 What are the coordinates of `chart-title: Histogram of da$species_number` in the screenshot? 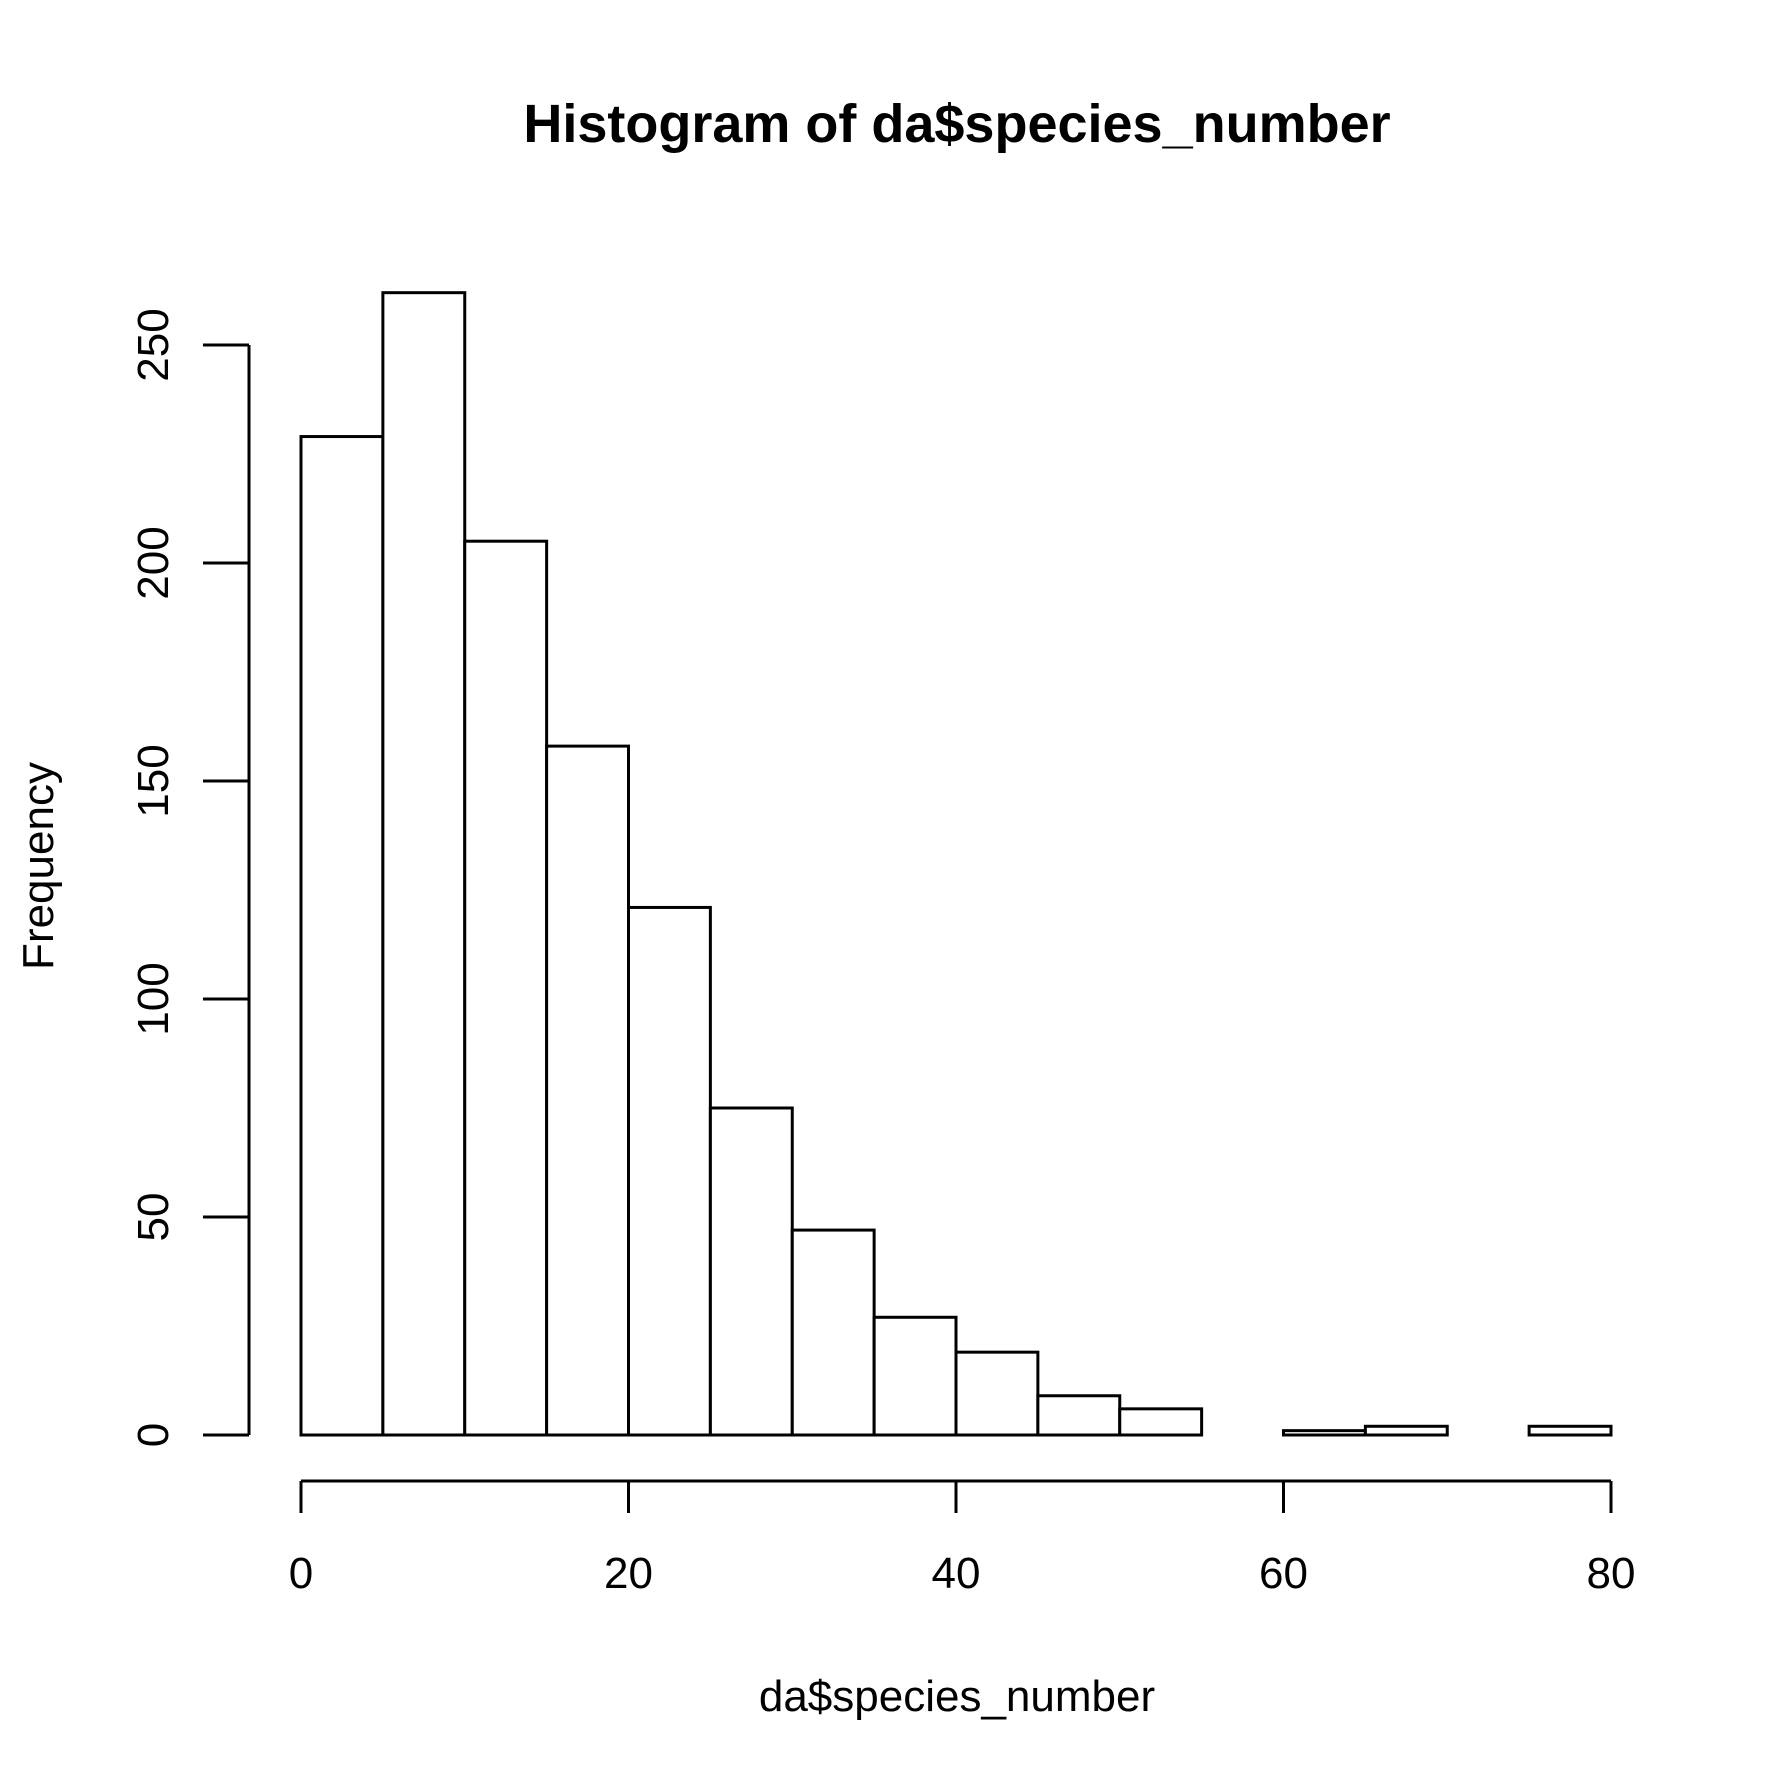 It's located at (956, 124).